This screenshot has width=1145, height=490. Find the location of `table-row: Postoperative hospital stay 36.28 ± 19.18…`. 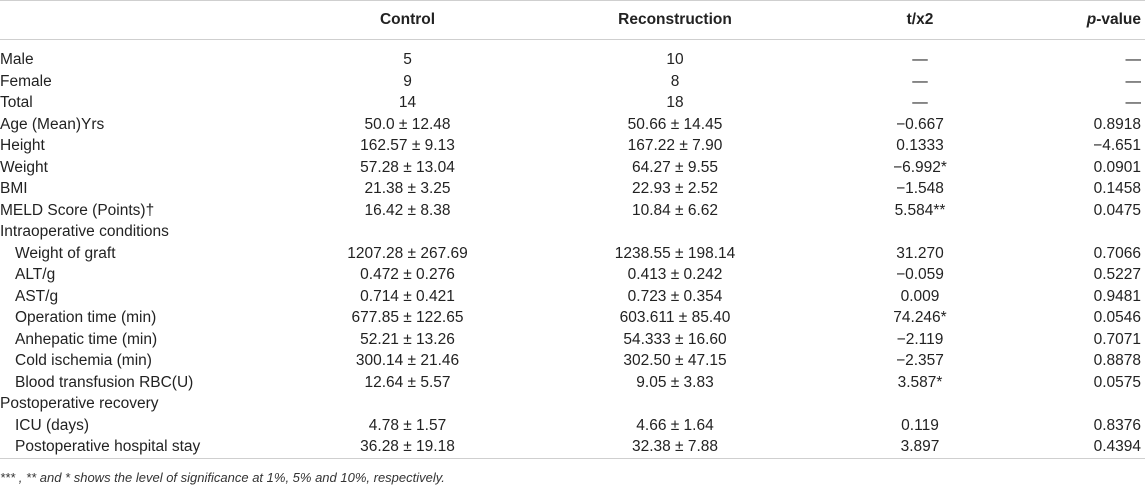

table-row: Postoperative hospital stay 36.28 ± 19.18… is located at coordinates (572, 447).